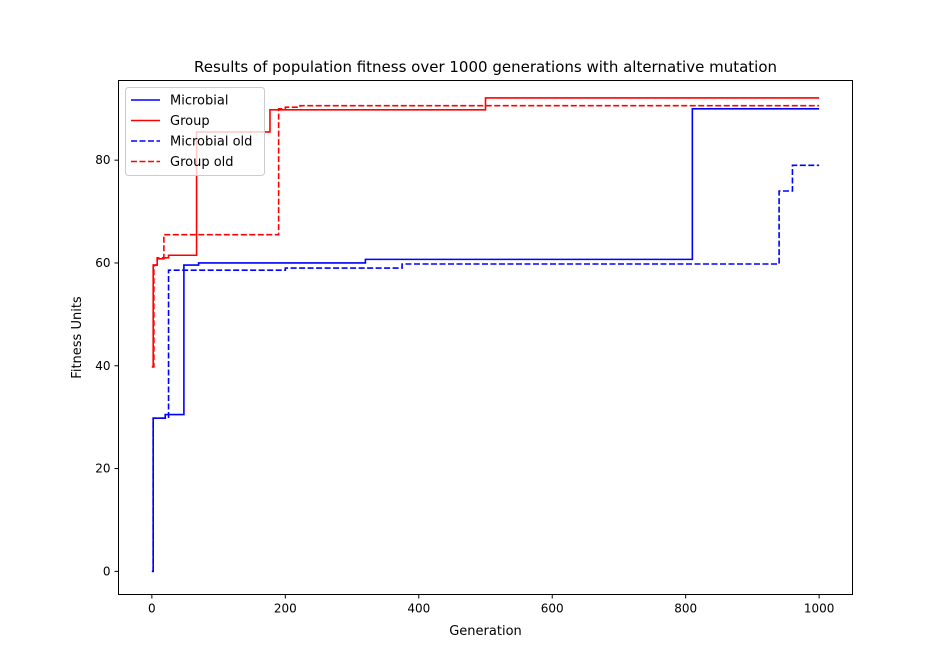  I want to click on legend: Microbial Group Microbial old Group old, so click(195, 132).